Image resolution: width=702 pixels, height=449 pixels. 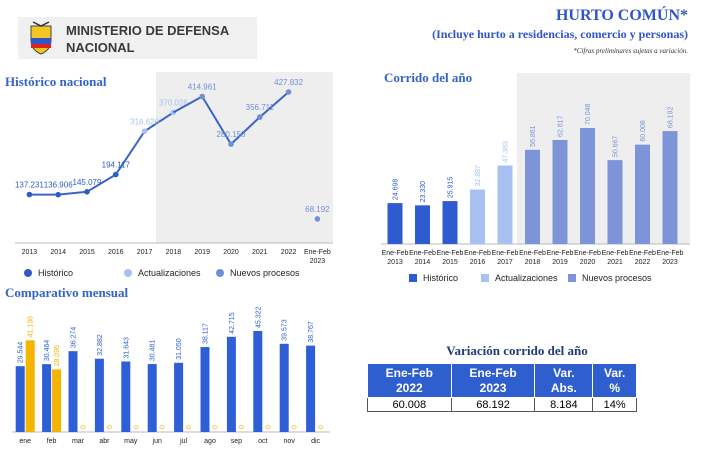 What do you see at coordinates (231, 134) in the screenshot?
I see `value-label: 280.150` at bounding box center [231, 134].